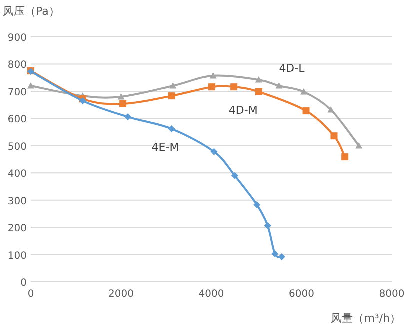  What do you see at coordinates (292, 68) in the screenshot?
I see `series-label: 4D-L` at bounding box center [292, 68].